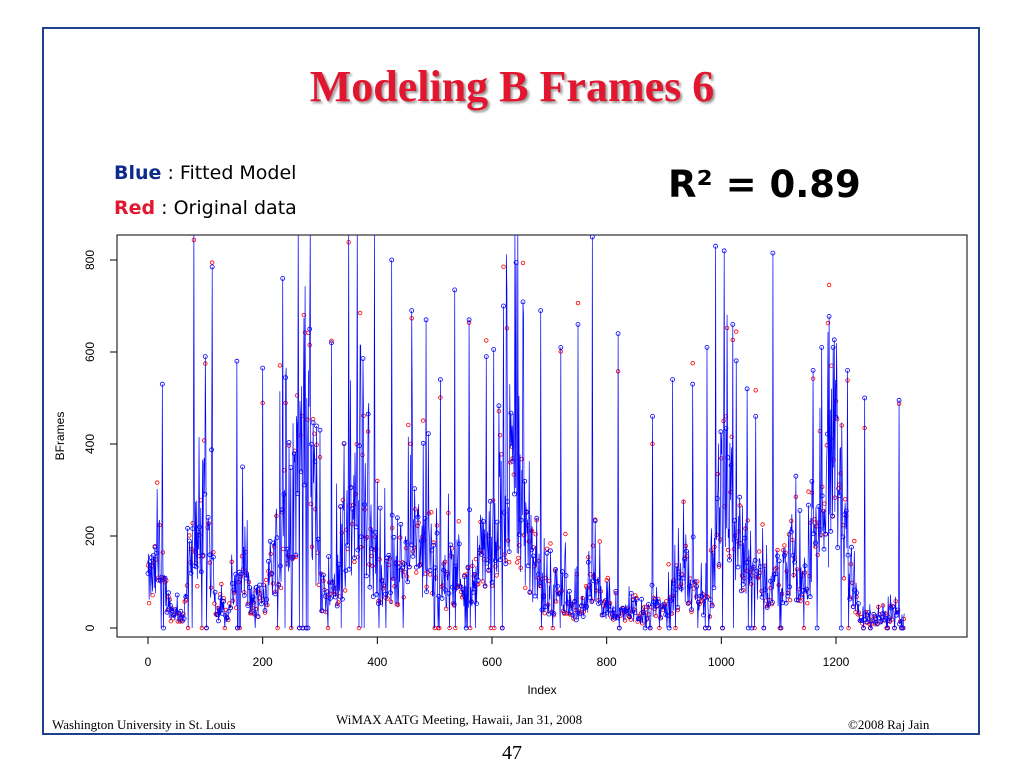 The width and height of the screenshot is (1024, 768). What do you see at coordinates (148, 662) in the screenshot?
I see `x-tick-label: 0` at bounding box center [148, 662].